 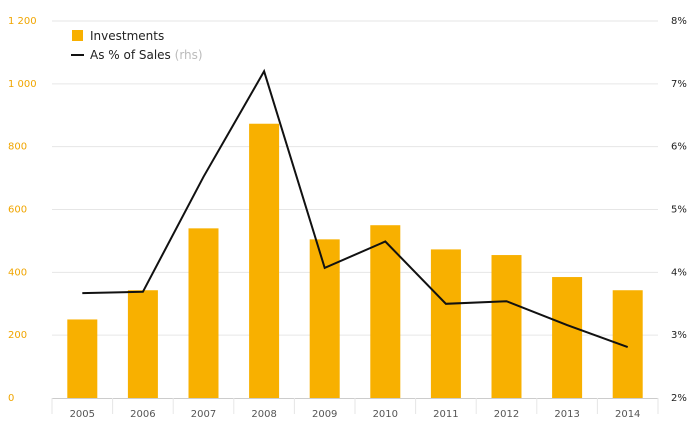 What do you see at coordinates (82, 414) in the screenshot?
I see `x-tick-label: 2005` at bounding box center [82, 414].